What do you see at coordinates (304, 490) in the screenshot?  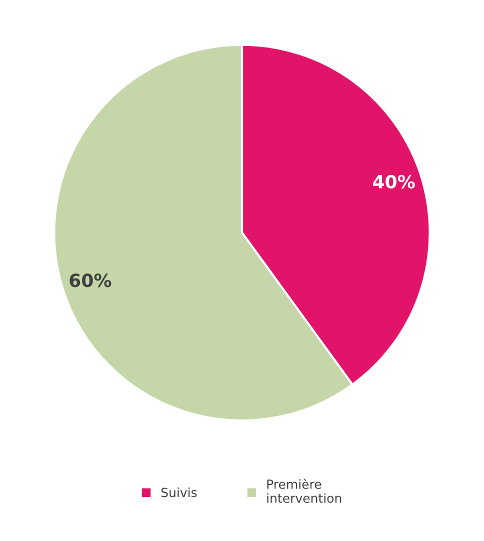 I see `legend-label: Première intervention` at bounding box center [304, 490].